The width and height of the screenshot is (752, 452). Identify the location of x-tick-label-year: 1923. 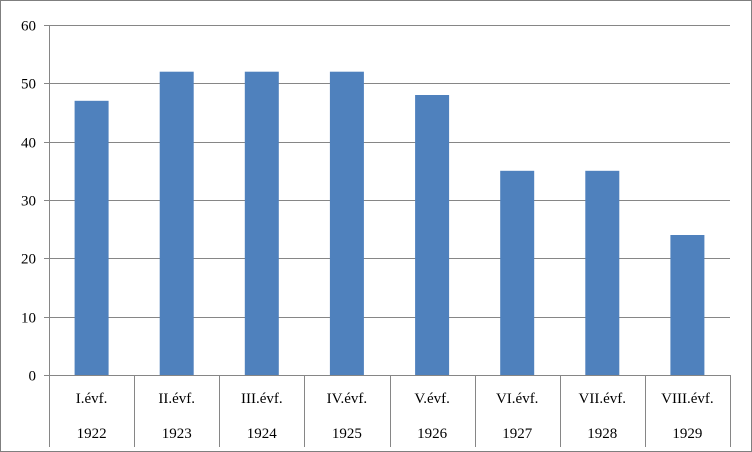
(177, 434).